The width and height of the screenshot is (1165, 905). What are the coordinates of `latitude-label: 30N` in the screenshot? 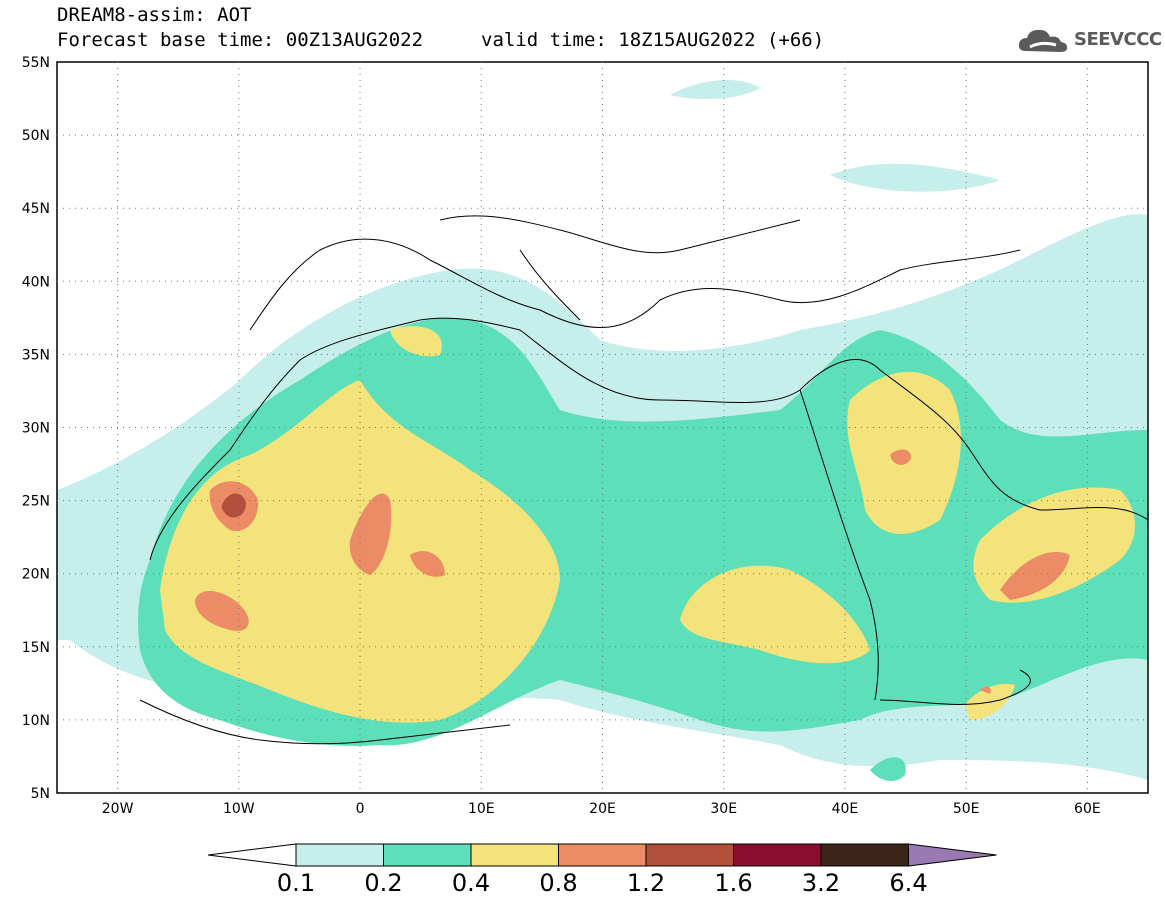 It's located at (36, 429).